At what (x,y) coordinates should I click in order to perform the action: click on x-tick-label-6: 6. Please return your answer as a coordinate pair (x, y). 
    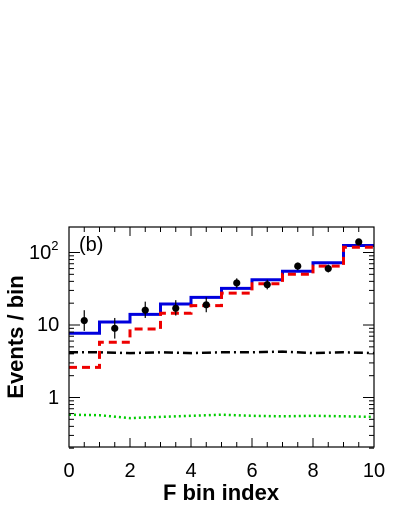
    Looking at the image, I should click on (251, 471).